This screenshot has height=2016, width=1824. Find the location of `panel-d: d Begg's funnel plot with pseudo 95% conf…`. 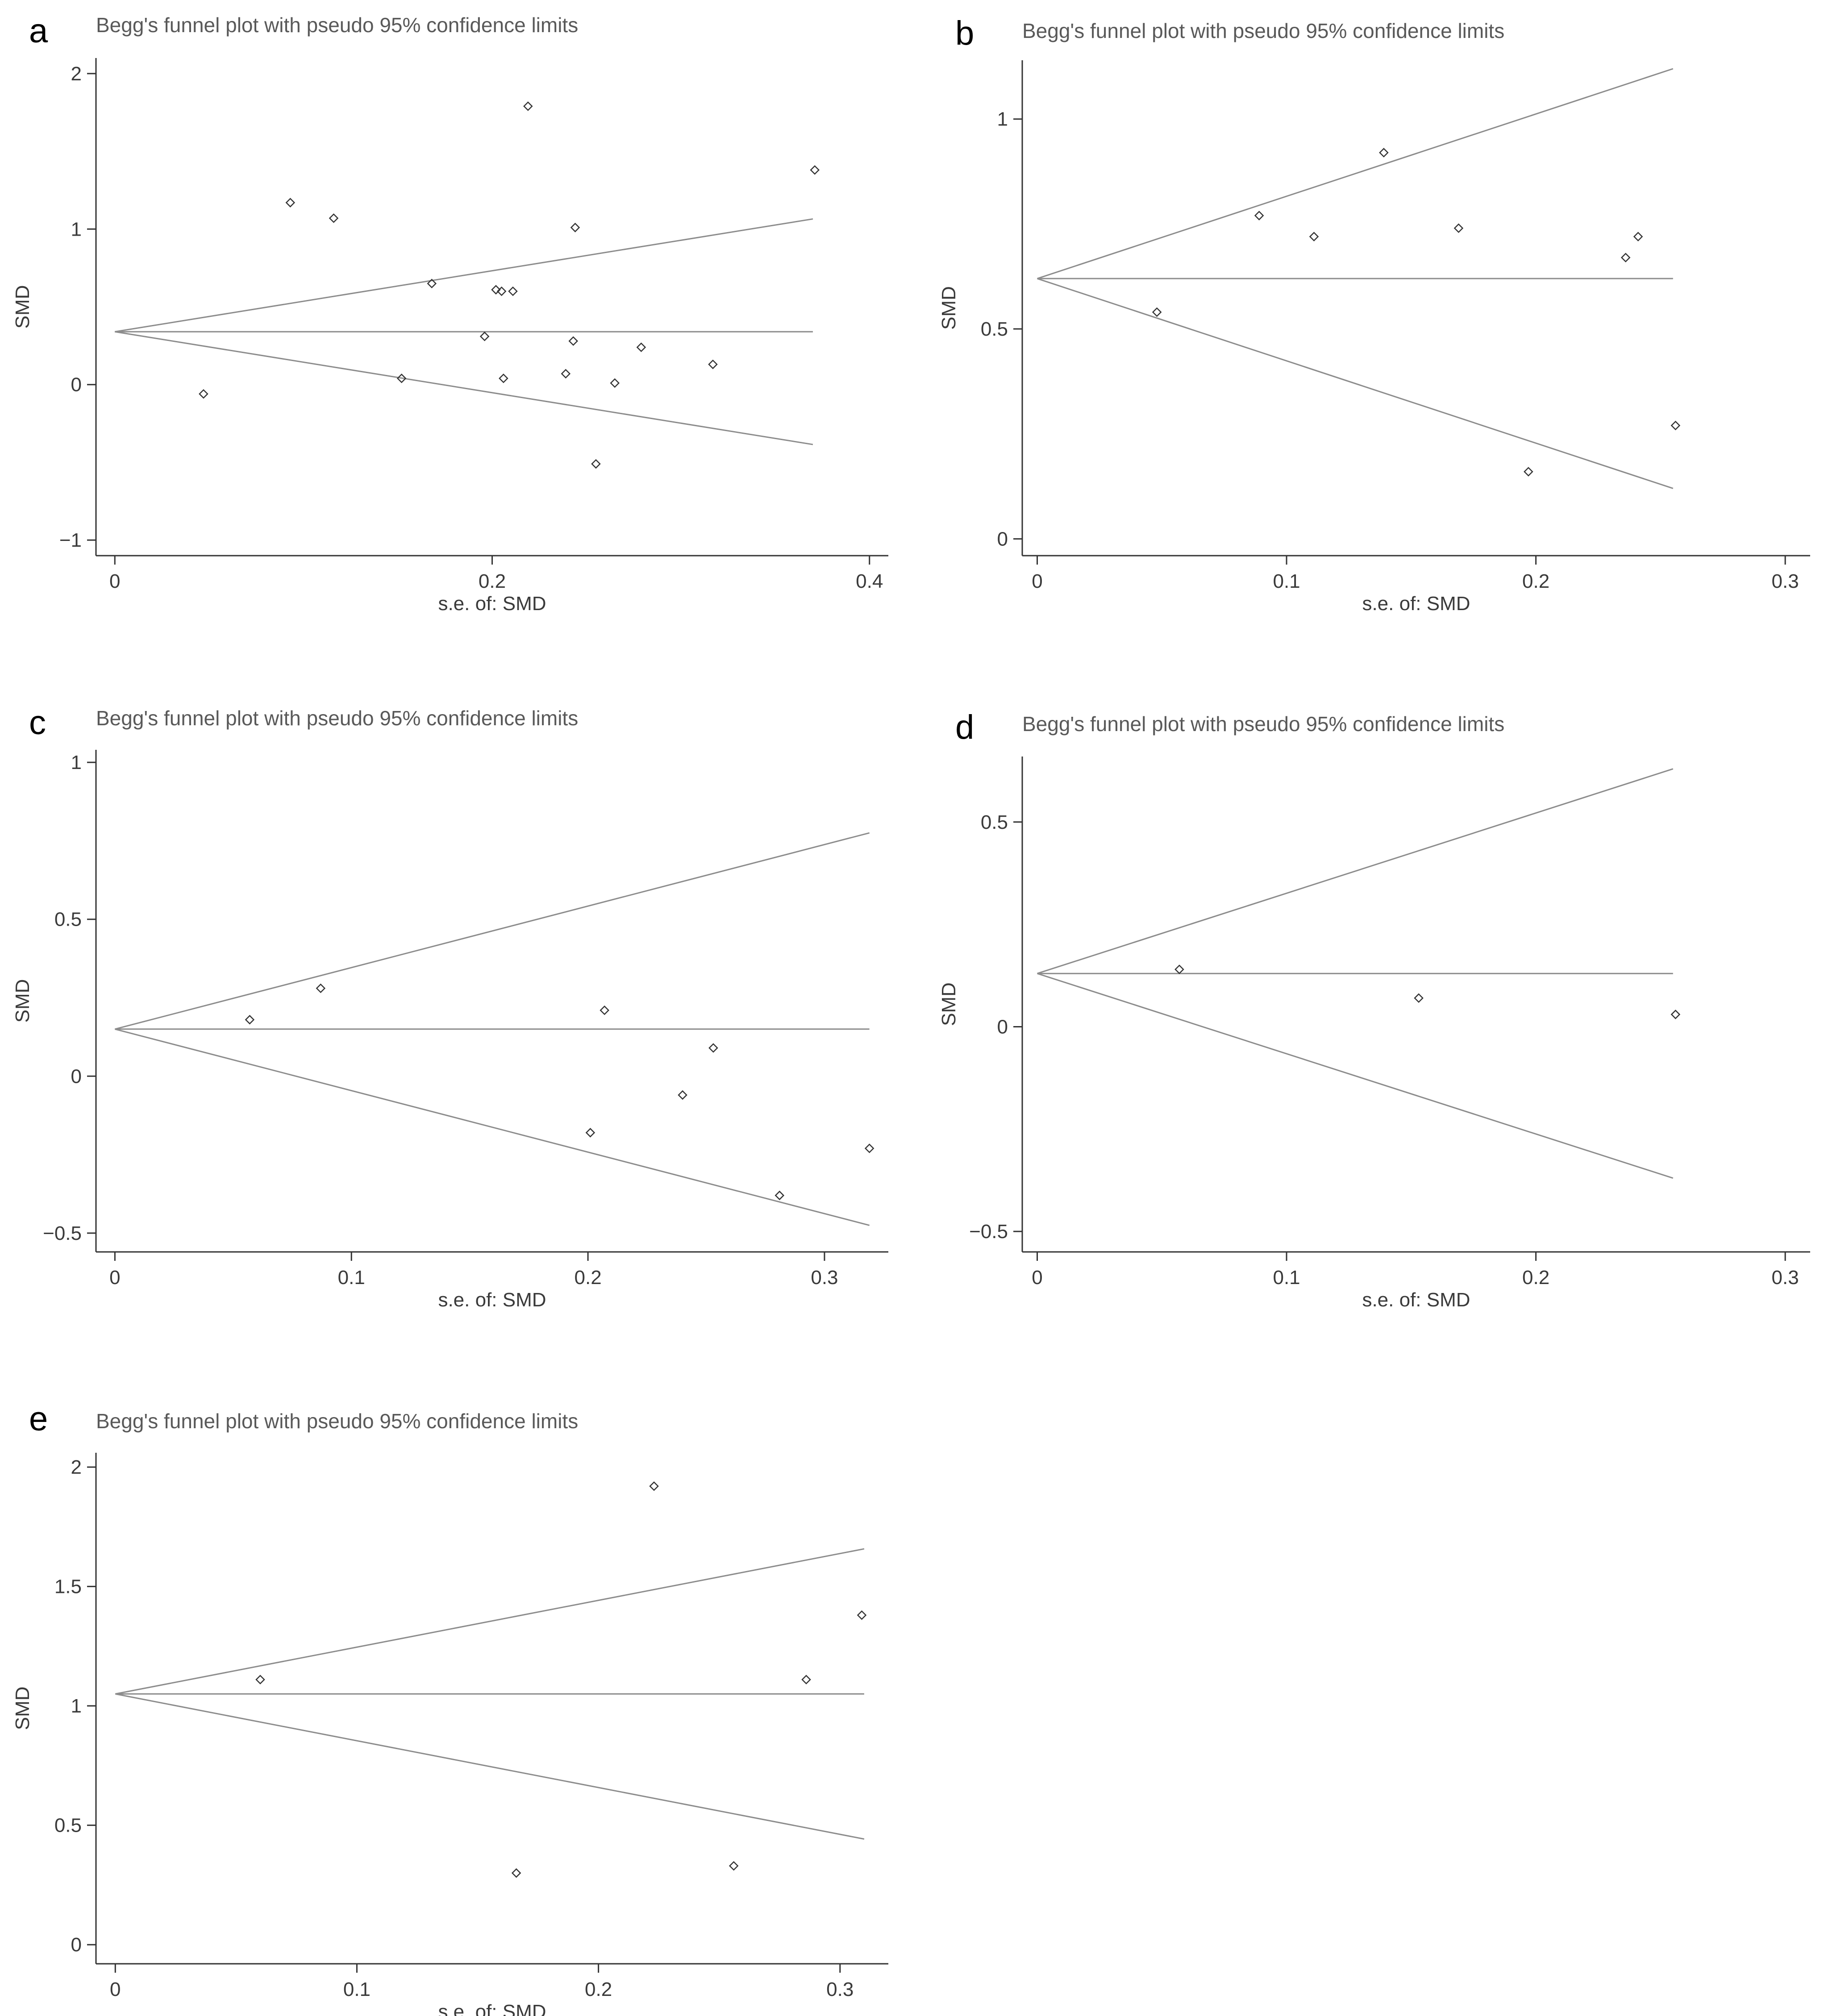

panel-d: d Begg's funnel plot with pseudo 95% conf… is located at coordinates (1374, 1009).